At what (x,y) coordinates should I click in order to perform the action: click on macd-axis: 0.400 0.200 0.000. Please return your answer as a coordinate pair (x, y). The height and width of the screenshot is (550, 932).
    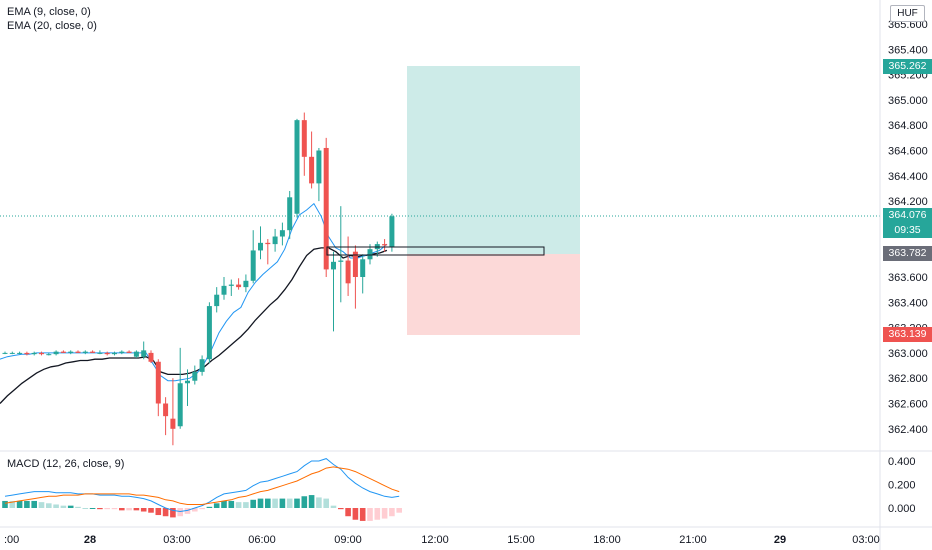
    Looking at the image, I should click on (902, 485).